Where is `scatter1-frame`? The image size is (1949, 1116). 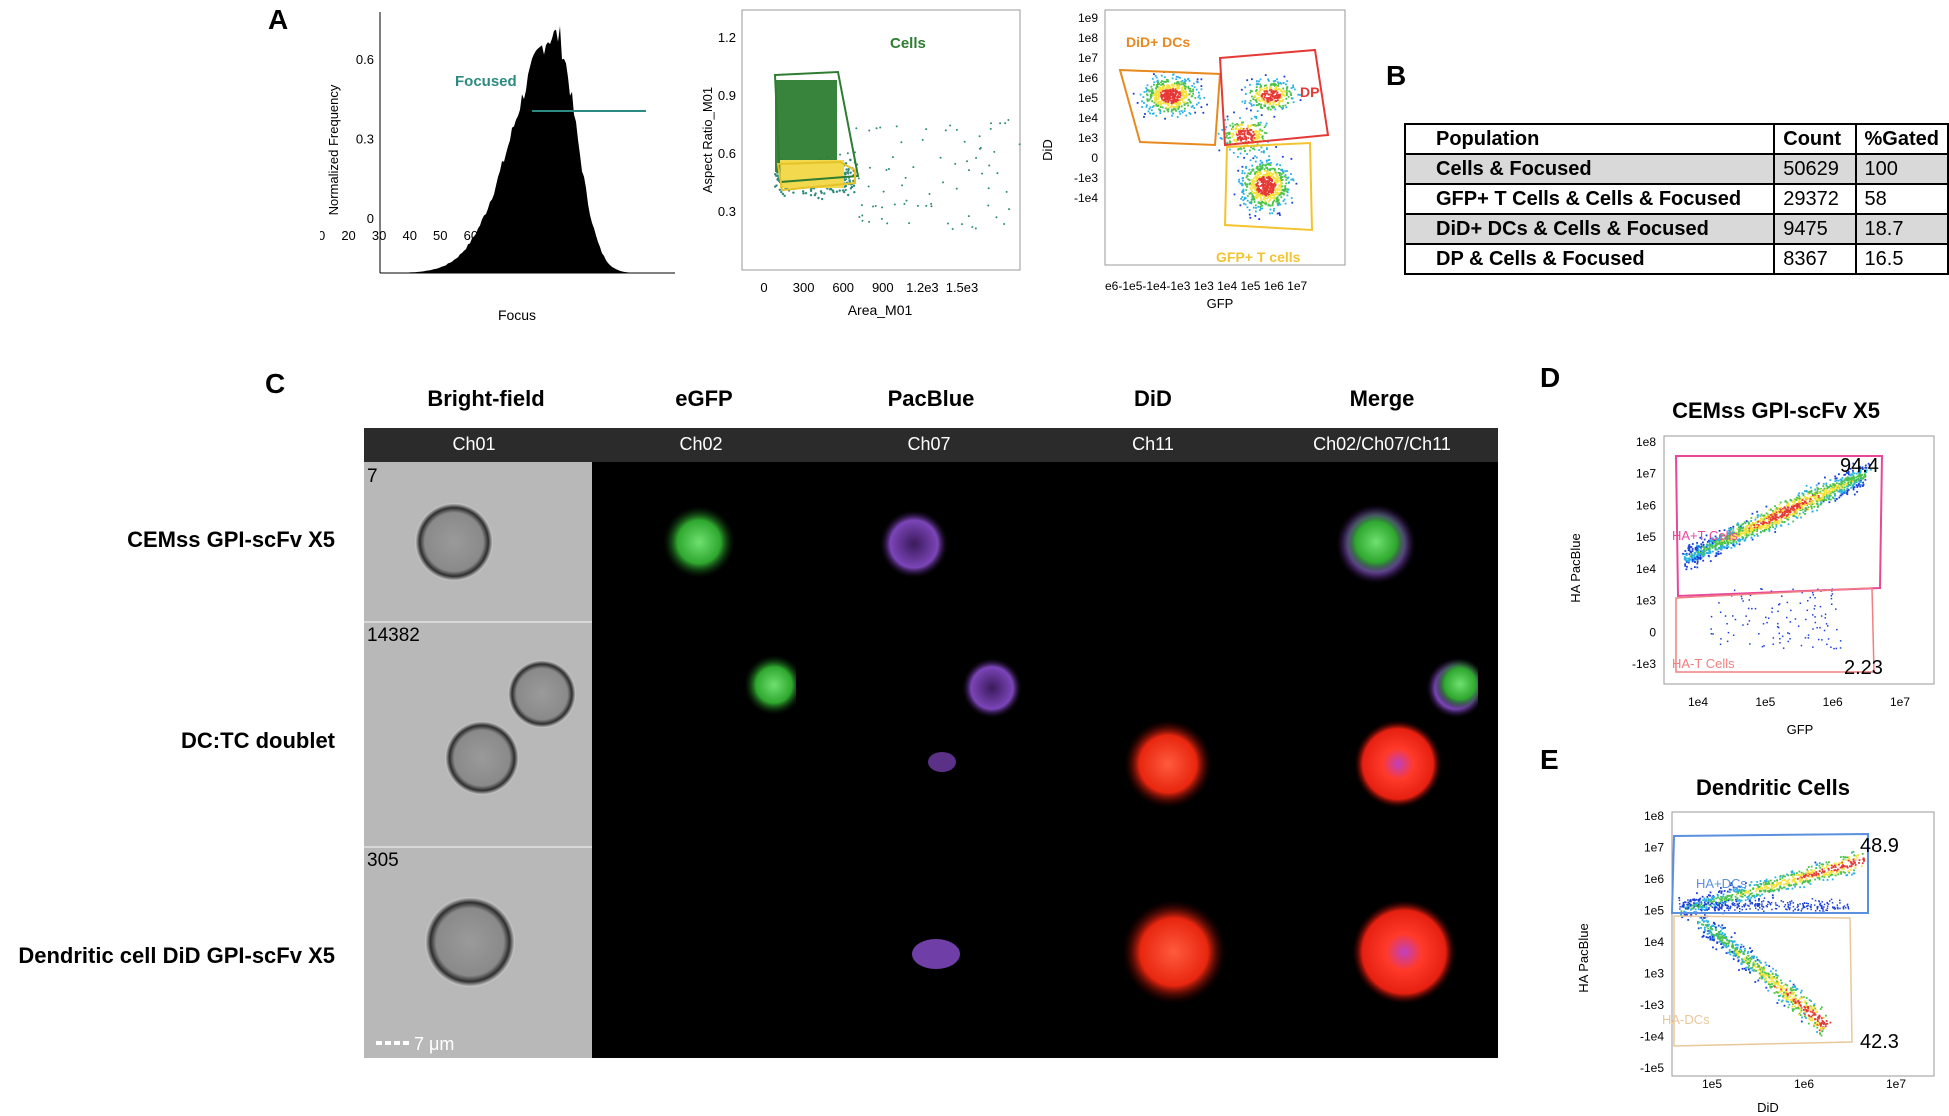
scatter1-frame is located at coordinates (881, 140).